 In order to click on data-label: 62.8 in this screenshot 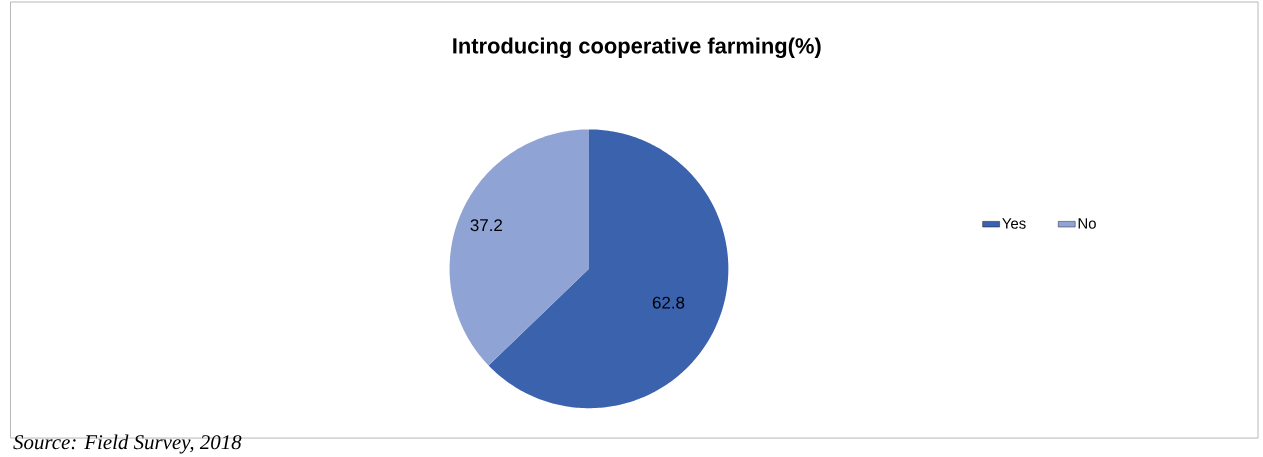, I will do `click(668, 302)`.